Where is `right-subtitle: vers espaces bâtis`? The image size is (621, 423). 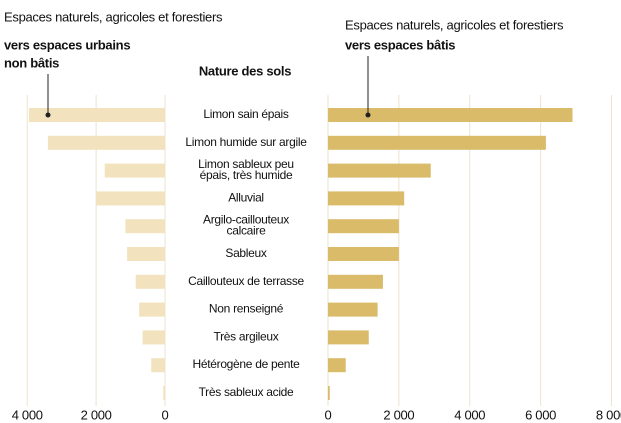 right-subtitle: vers espaces bâtis is located at coordinates (400, 44).